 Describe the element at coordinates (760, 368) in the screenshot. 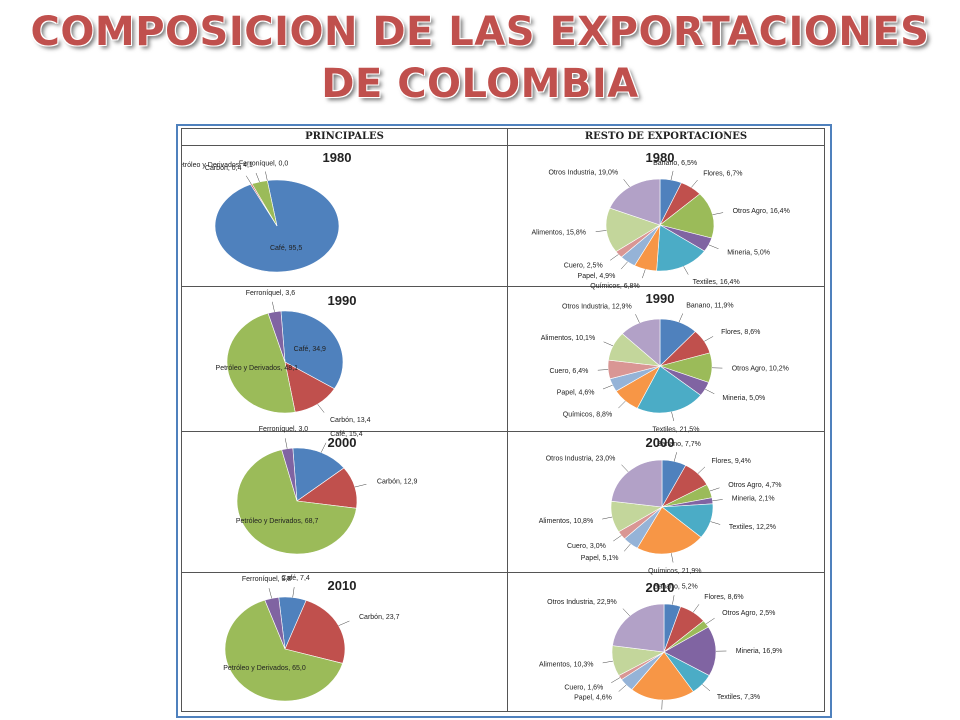

I see `data-label-otros-agro: Otros Agro, 10,2%` at that location.